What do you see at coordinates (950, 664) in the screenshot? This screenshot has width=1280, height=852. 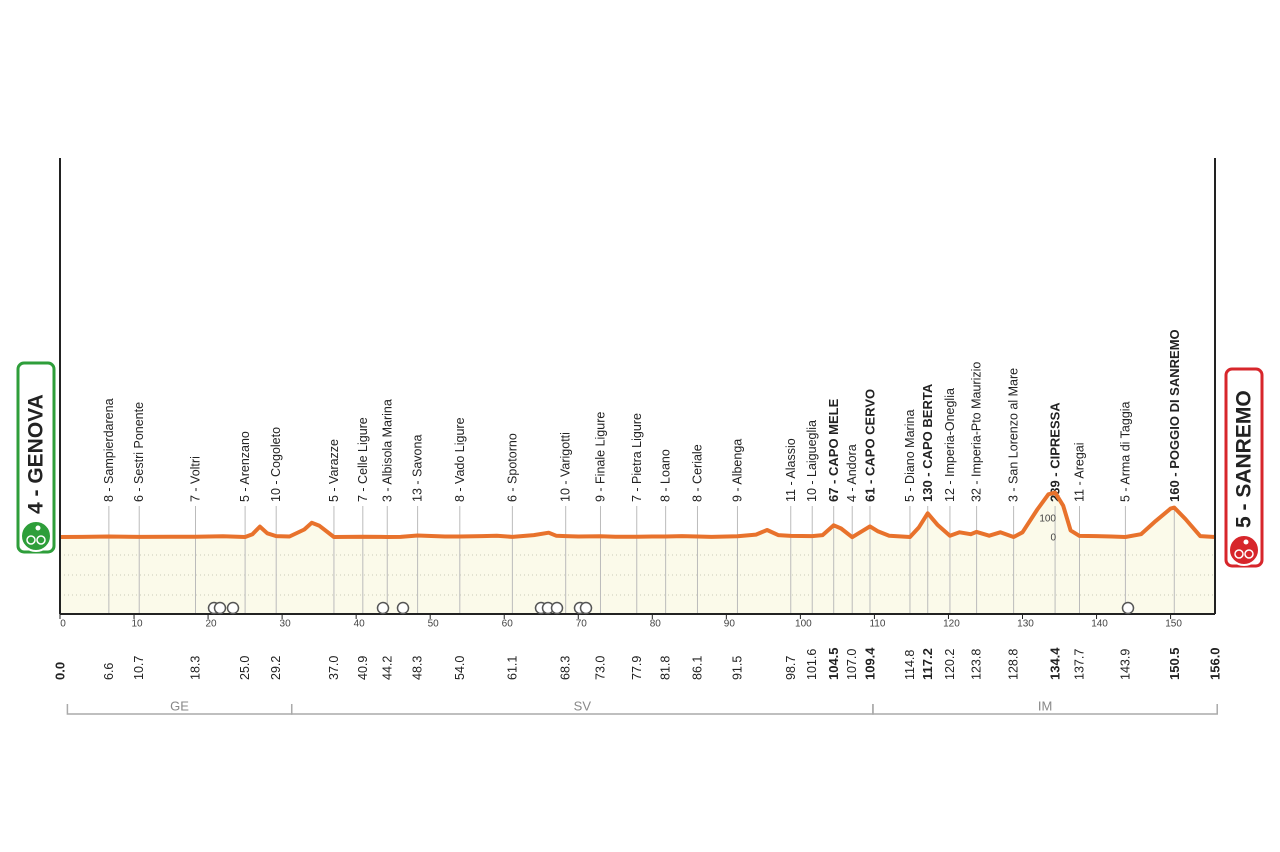 I see `waypoint-km: 120.2` at bounding box center [950, 664].